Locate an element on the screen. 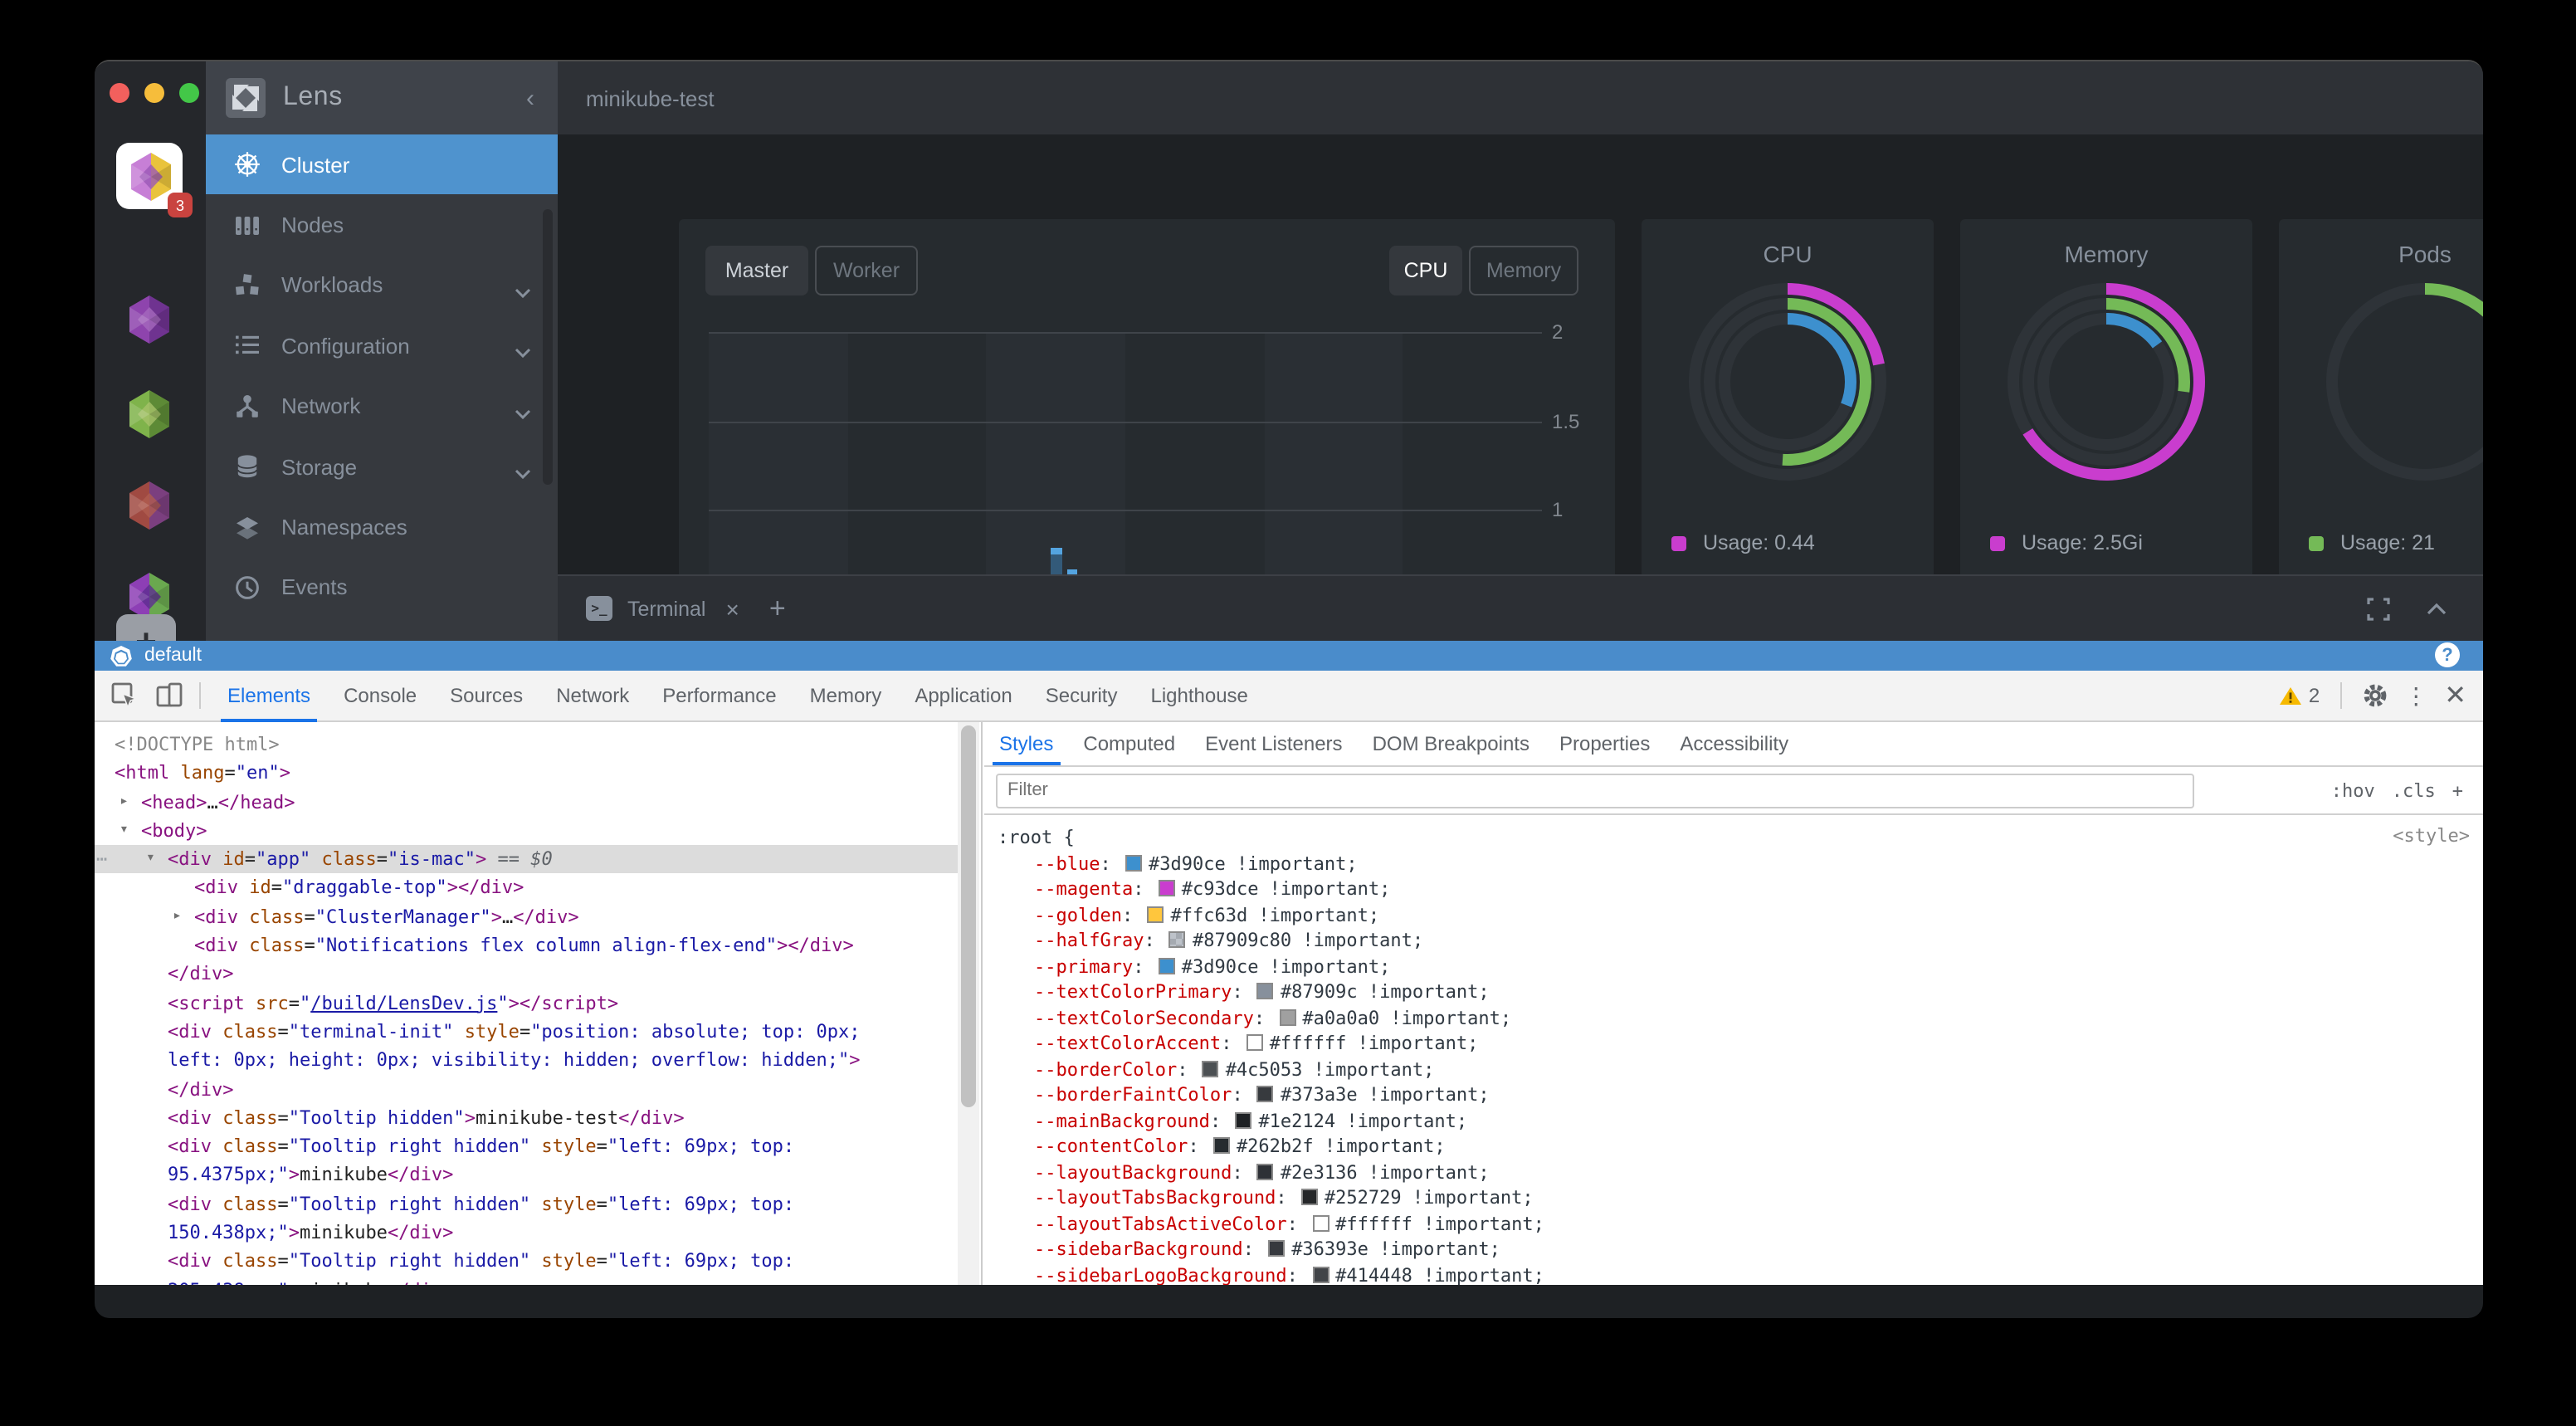  css-variable-row: --borderColor: #4c5053 !important; is located at coordinates (1235, 1069).